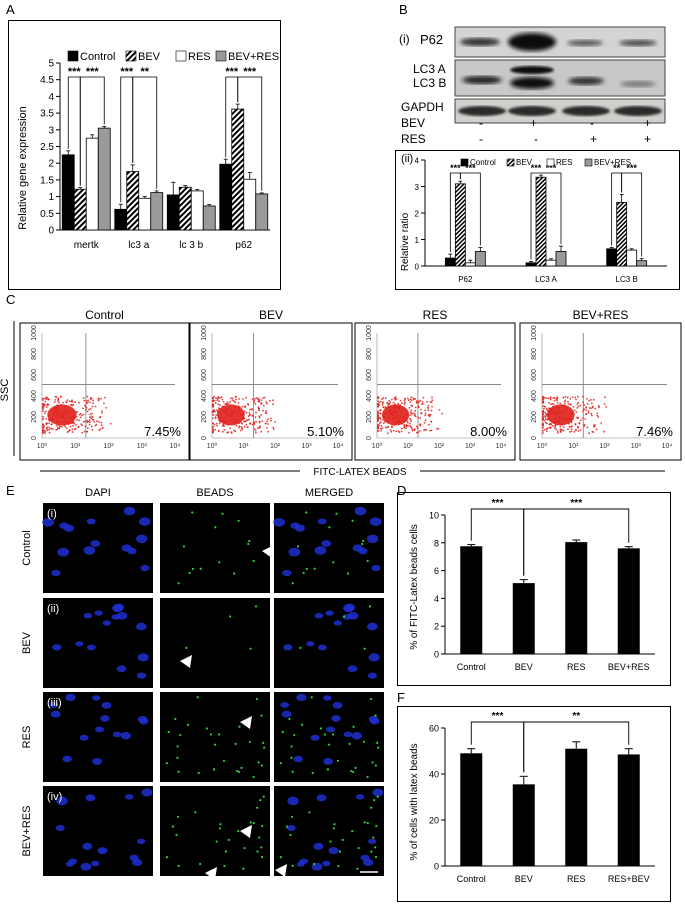 The height and width of the screenshot is (907, 685). I want to click on arrowhead-icon, so click(186, 661).